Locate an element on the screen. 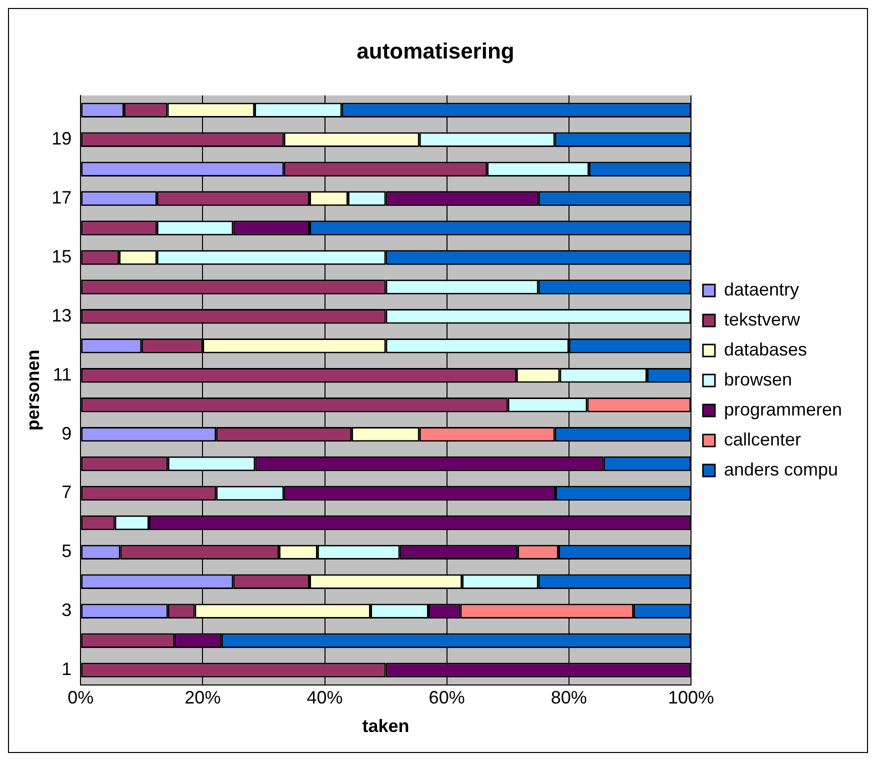  y-tick-label: 11 is located at coordinates (62, 374).